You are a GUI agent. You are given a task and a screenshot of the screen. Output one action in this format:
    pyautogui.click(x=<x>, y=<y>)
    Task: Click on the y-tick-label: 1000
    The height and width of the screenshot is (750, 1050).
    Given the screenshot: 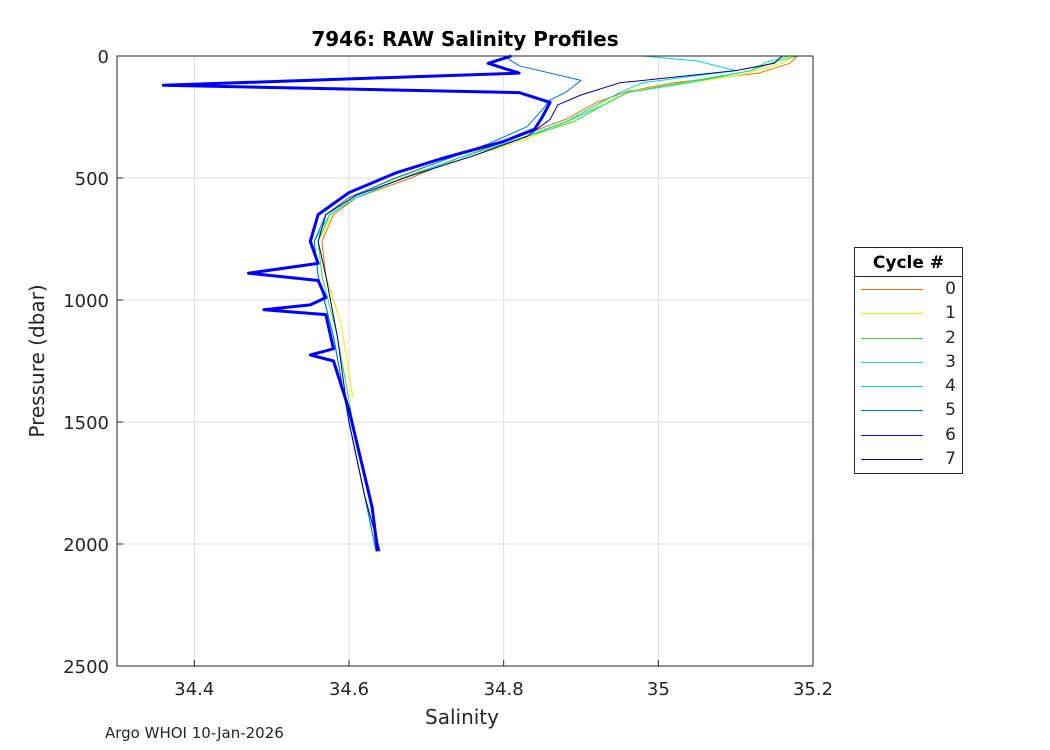 What is the action you would take?
    pyautogui.click(x=86, y=301)
    